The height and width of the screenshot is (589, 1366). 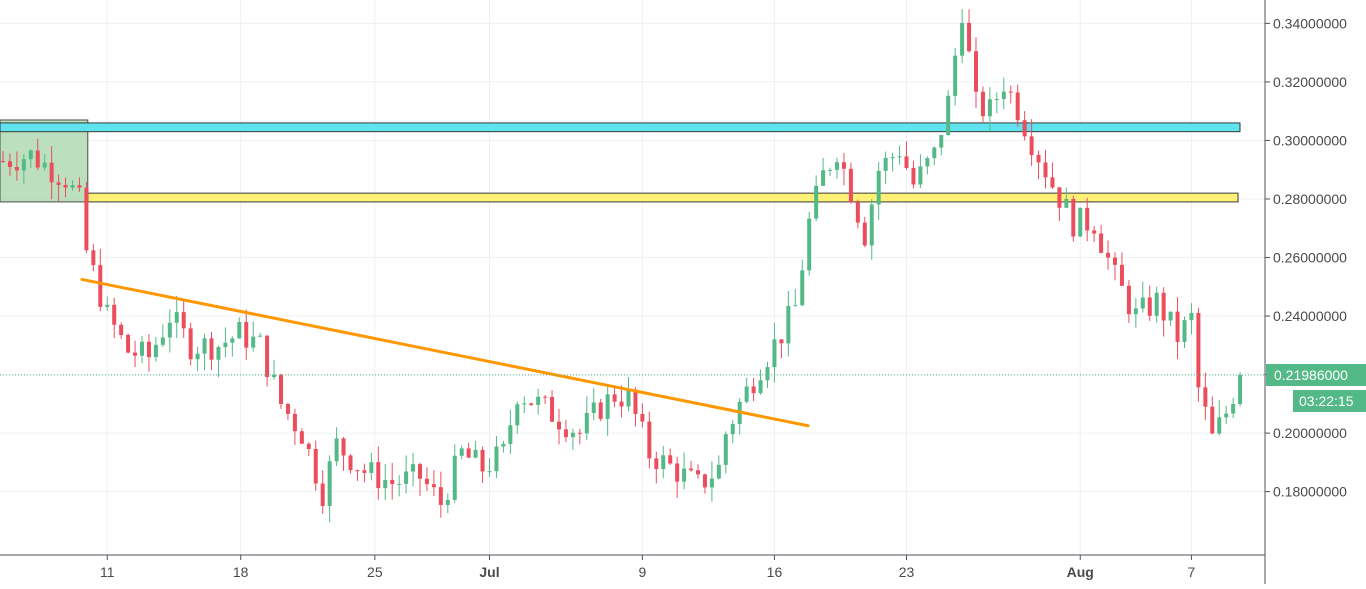 What do you see at coordinates (1310, 258) in the screenshot?
I see `y-tick-label: 0.26000000` at bounding box center [1310, 258].